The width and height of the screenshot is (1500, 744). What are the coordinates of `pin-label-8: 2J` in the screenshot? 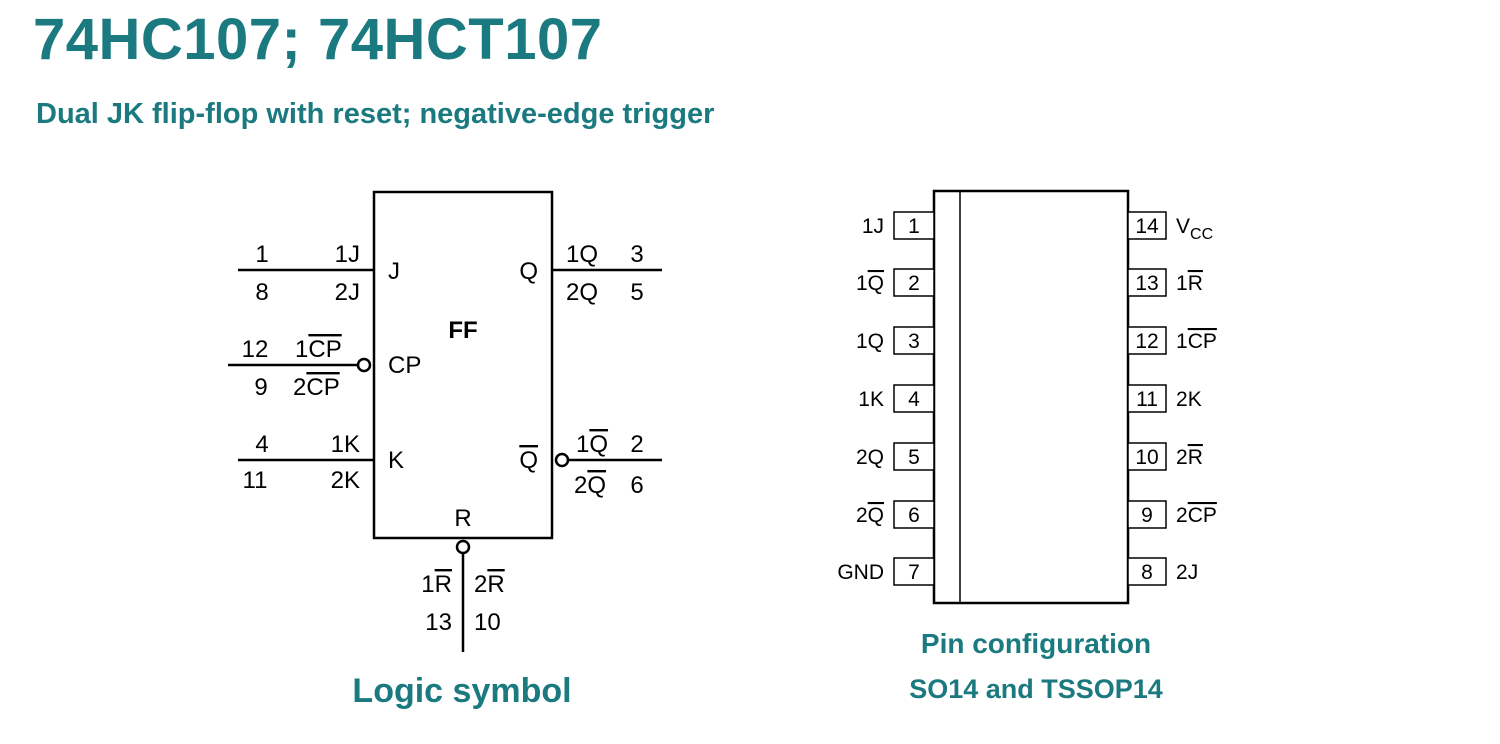 It's located at (1187, 572).